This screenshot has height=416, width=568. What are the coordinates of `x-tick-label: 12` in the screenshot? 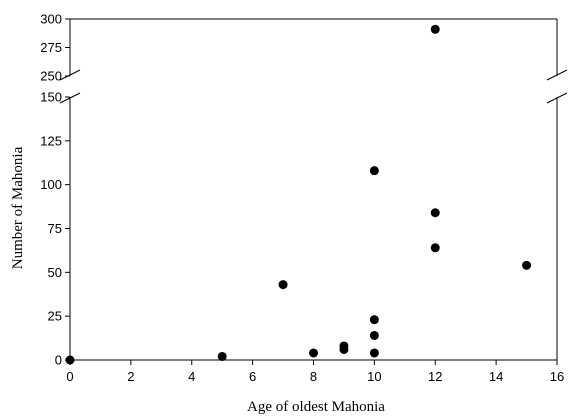 It's located at (435, 376).